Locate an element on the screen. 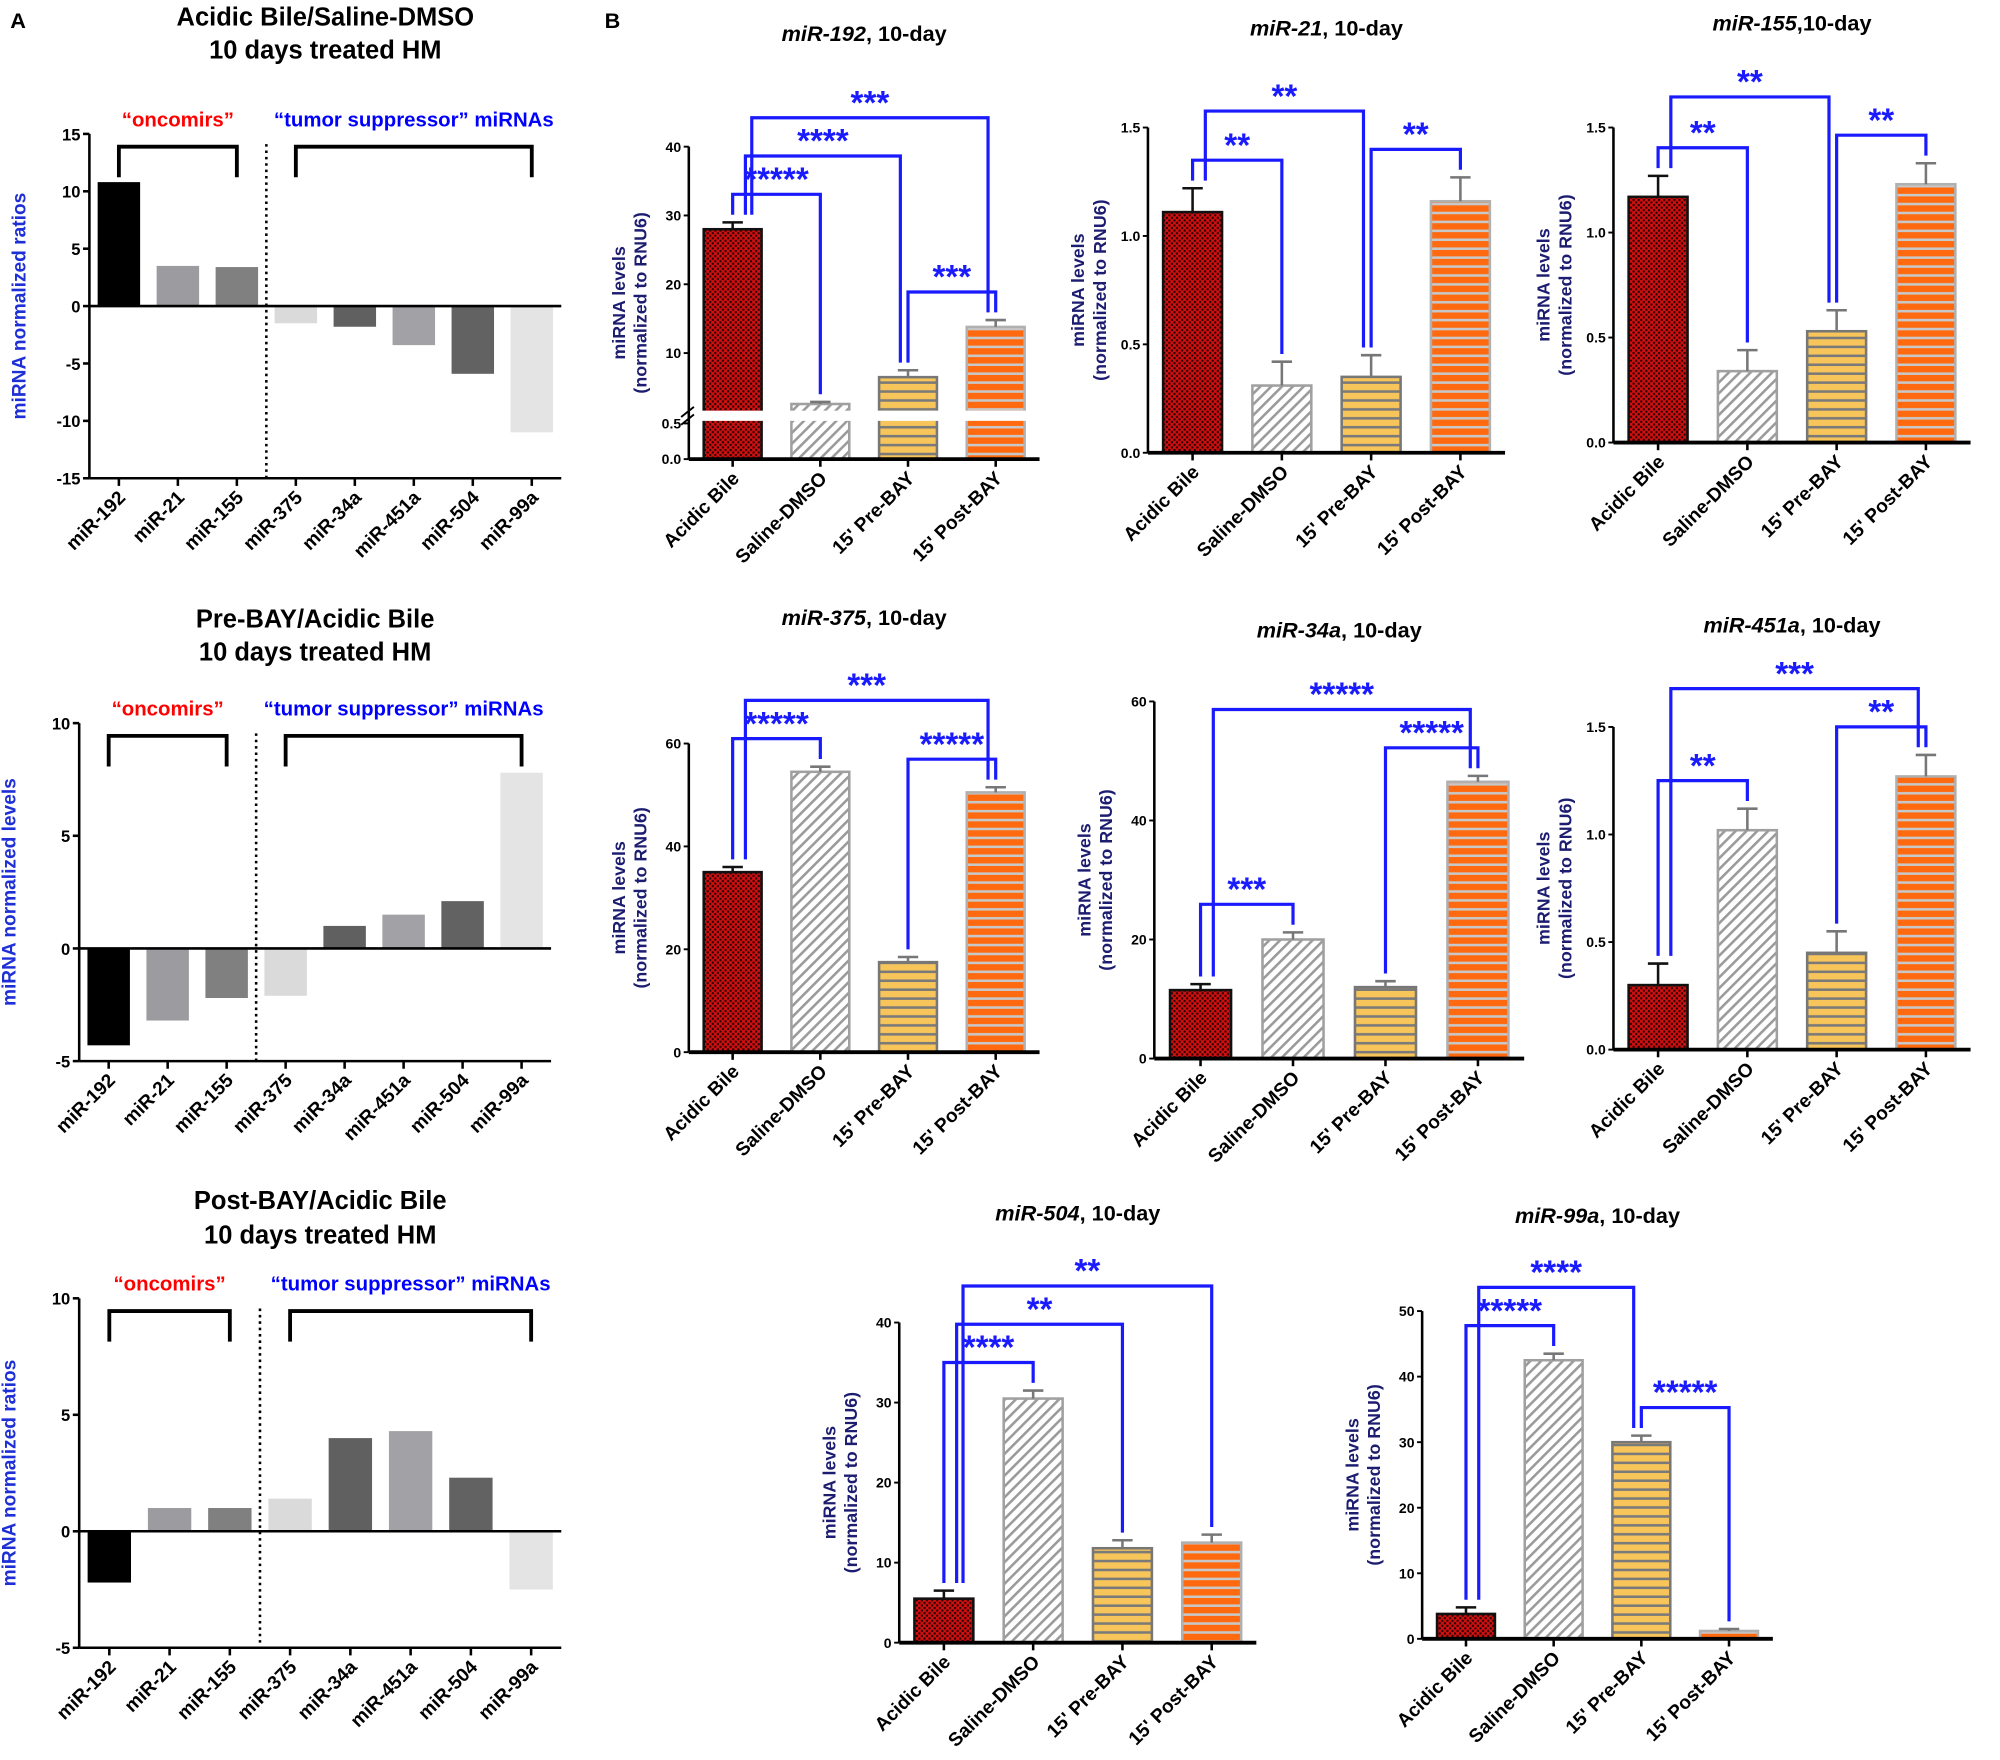 Image resolution: width=2000 pixels, height=1760 pixels. x-tick-label: miR-451a is located at coordinates (384, 1694).